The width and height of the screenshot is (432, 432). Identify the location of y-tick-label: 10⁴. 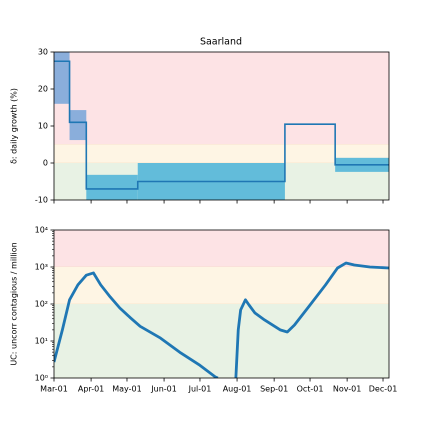
(41, 230).